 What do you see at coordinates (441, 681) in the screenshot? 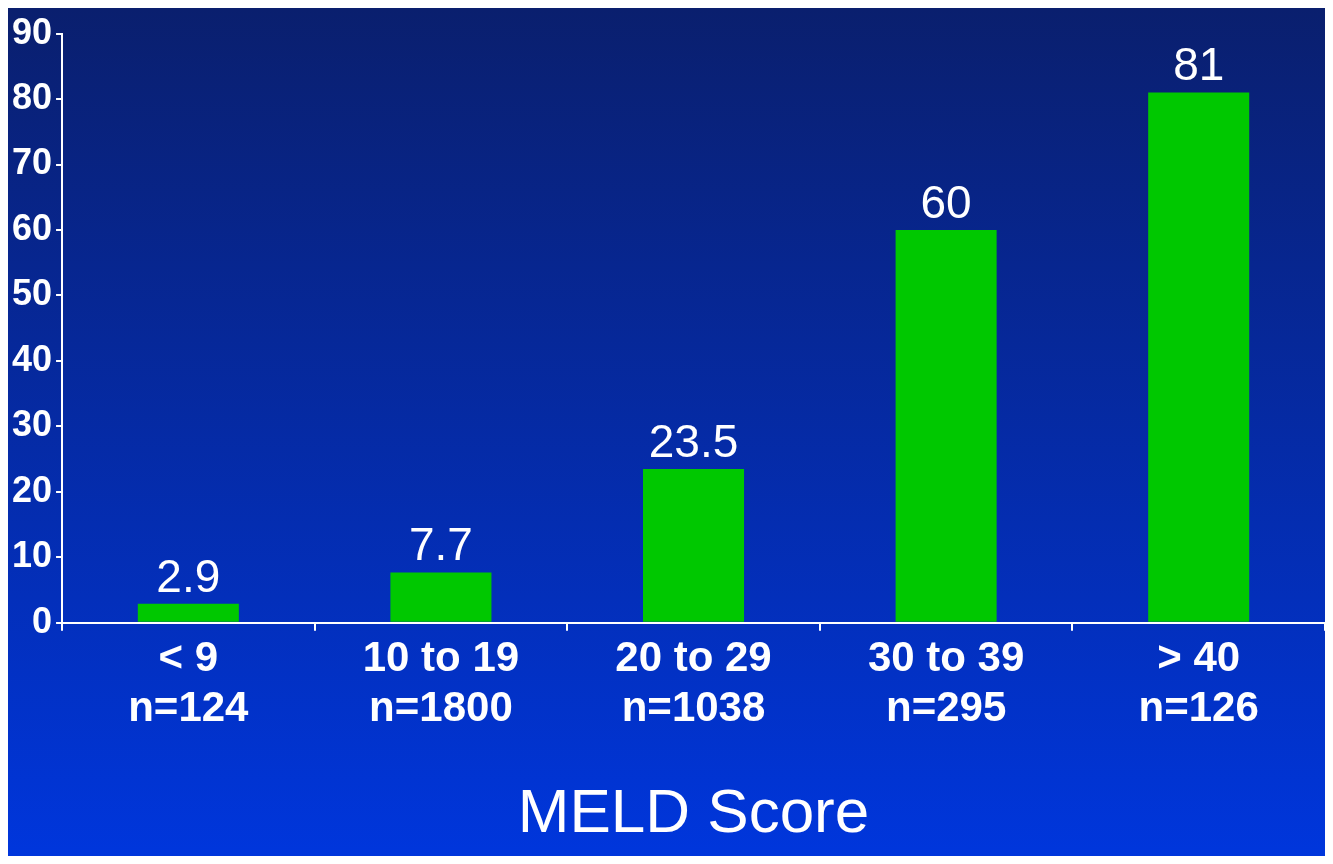
I see `x-tick-label: 10 to 19 n=1800` at bounding box center [441, 681].